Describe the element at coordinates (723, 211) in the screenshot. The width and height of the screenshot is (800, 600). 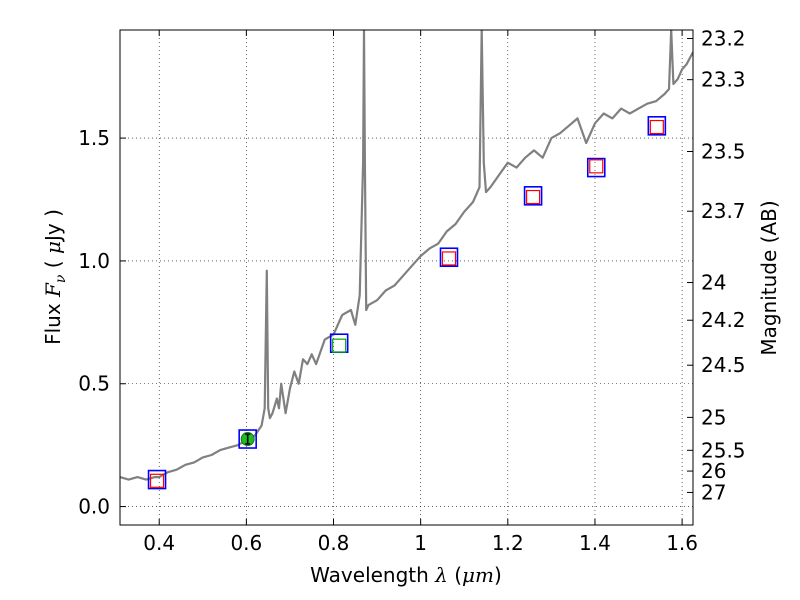
I see `mag-tick-label: 23.7` at that location.